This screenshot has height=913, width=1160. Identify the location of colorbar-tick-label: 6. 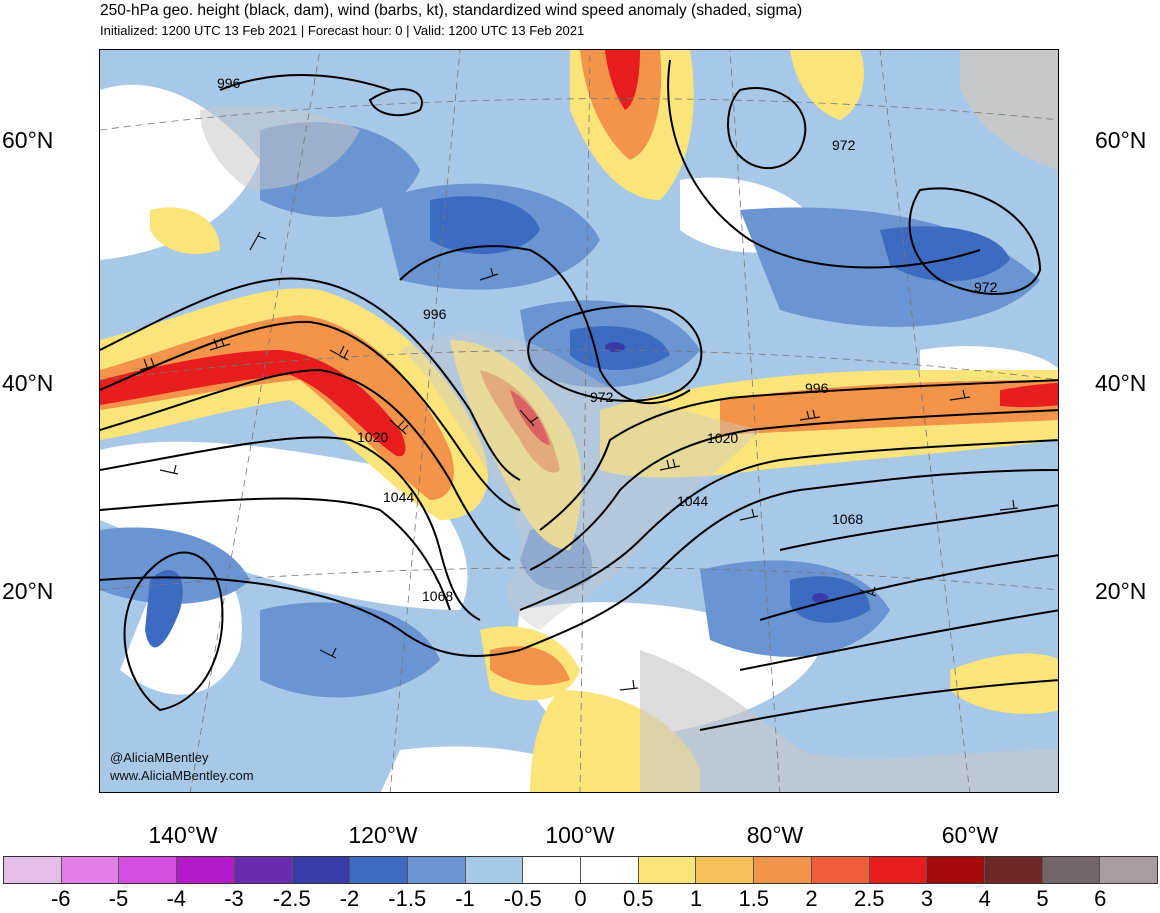
(1100, 898).